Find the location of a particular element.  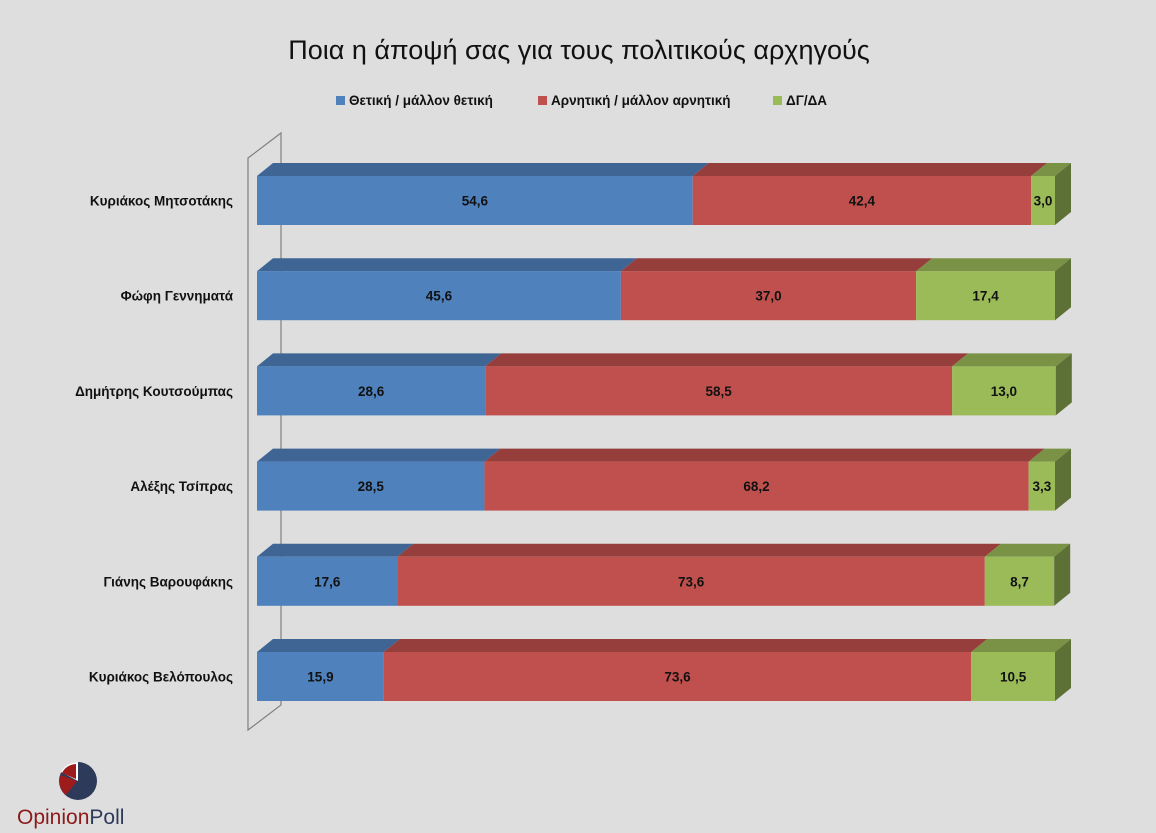

bar-value-label: 10,5 is located at coordinates (1013, 677).